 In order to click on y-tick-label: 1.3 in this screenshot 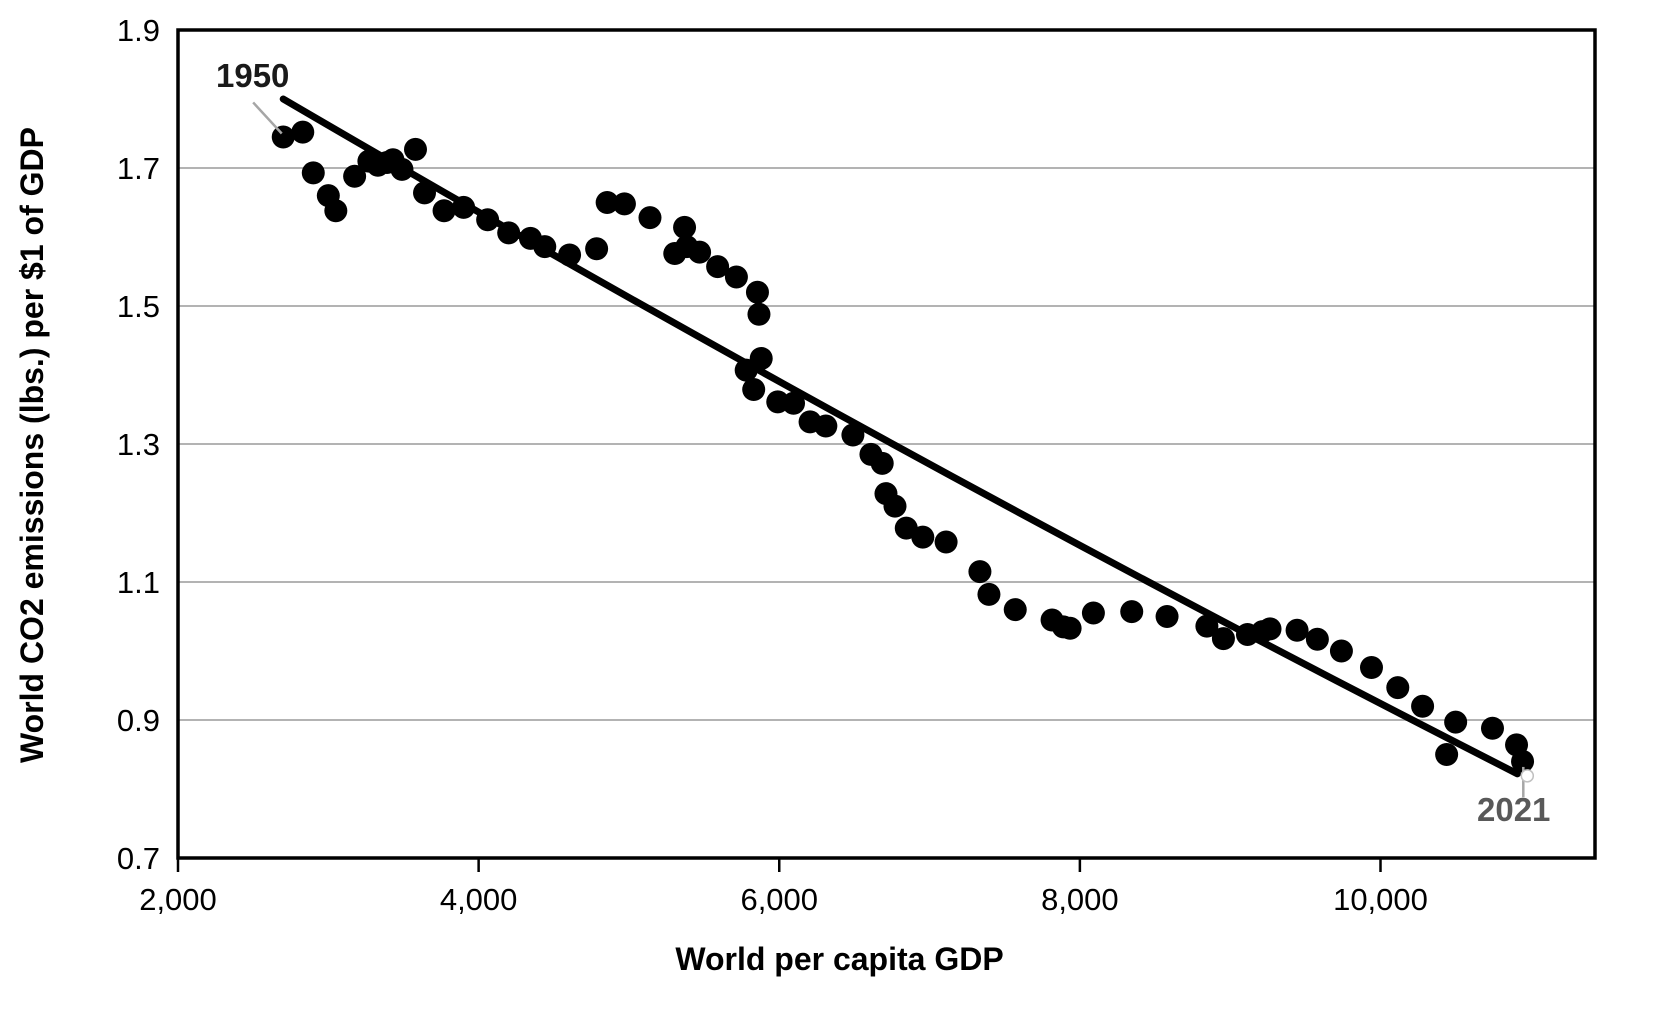, I will do `click(138, 444)`.